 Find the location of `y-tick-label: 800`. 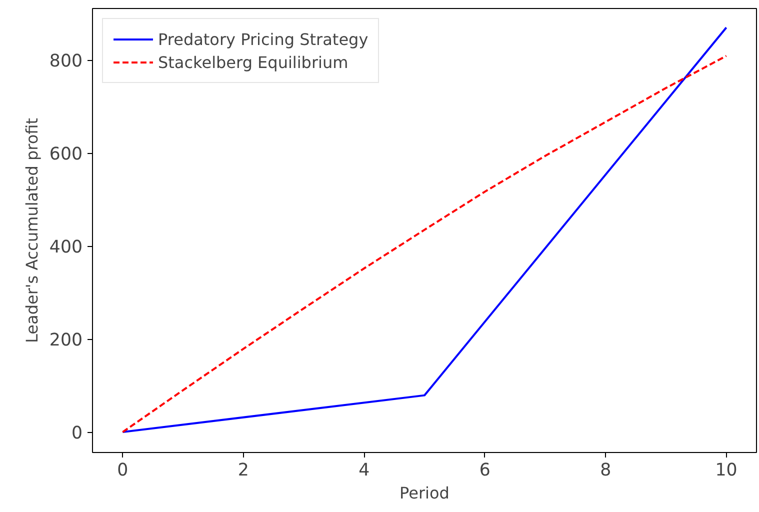

y-tick-label: 800 is located at coordinates (66, 62).